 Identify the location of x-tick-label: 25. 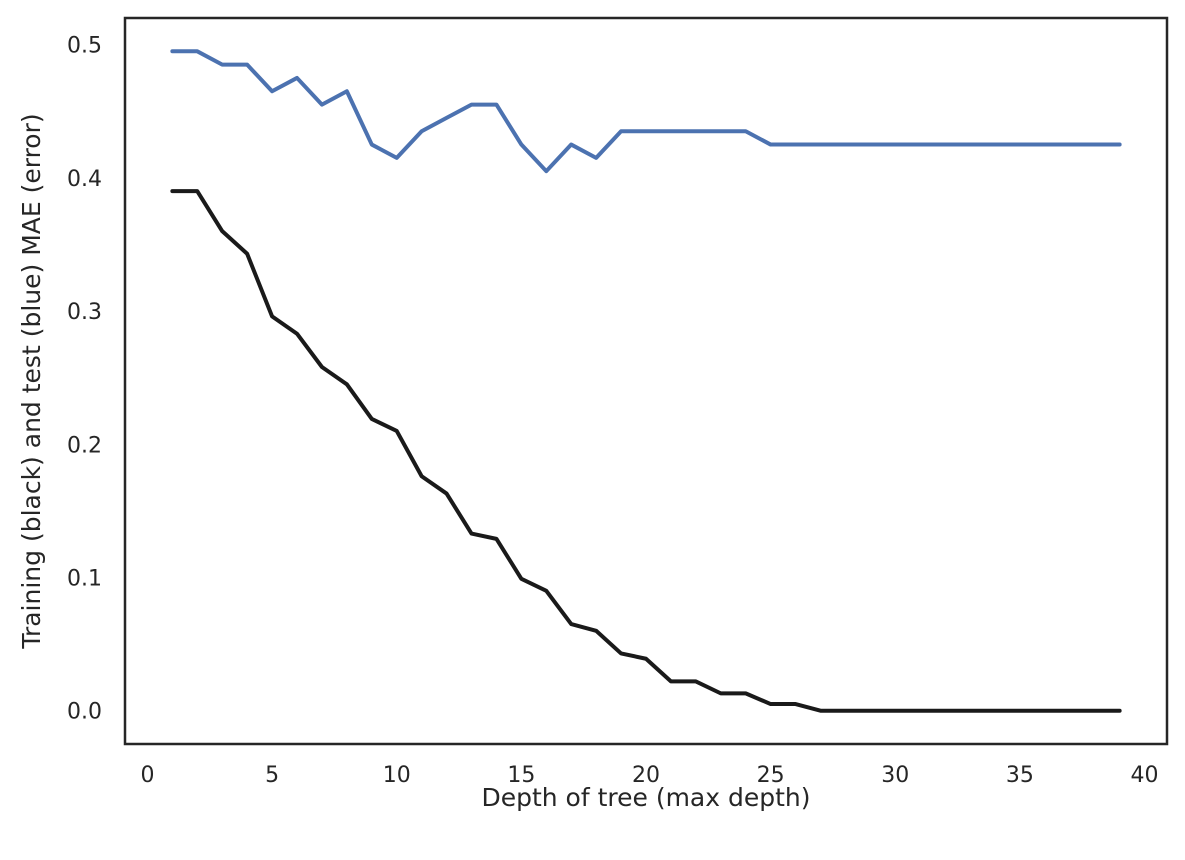
(771, 775).